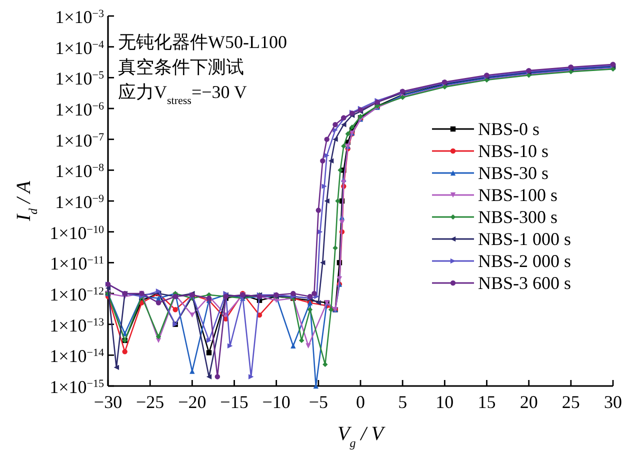  What do you see at coordinates (525, 239) in the screenshot?
I see `legend-label: NBS-1 000 s` at bounding box center [525, 239].